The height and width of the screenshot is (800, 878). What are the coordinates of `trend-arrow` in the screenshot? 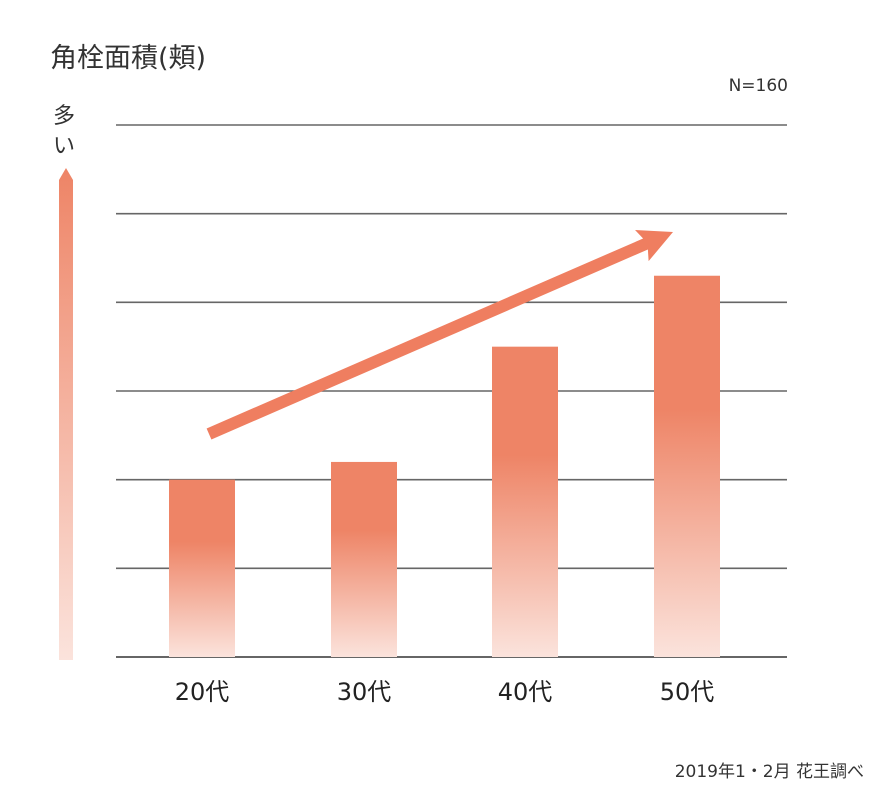 It's located at (439, 334).